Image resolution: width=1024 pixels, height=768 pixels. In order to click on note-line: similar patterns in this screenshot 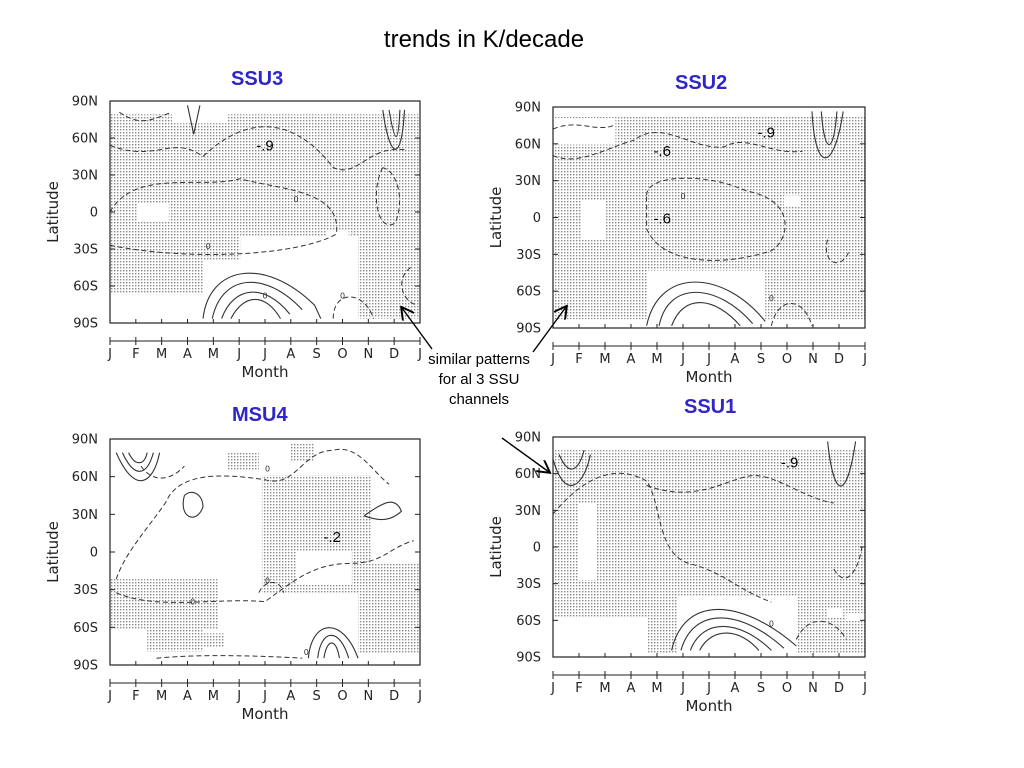, I will do `click(479, 359)`.